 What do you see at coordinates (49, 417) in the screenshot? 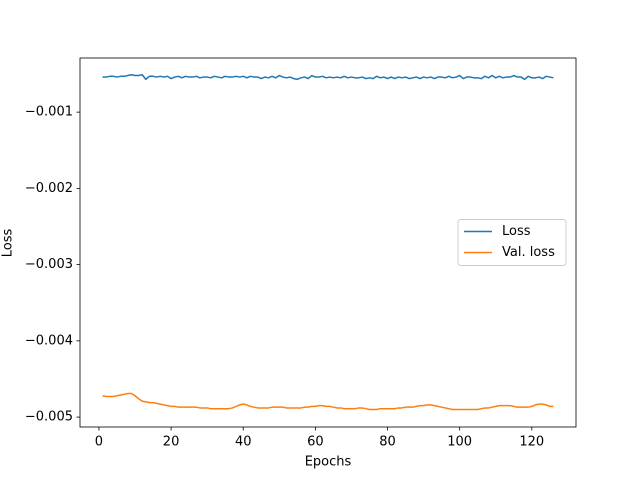
I see `y-tick-label: −0.005` at bounding box center [49, 417].